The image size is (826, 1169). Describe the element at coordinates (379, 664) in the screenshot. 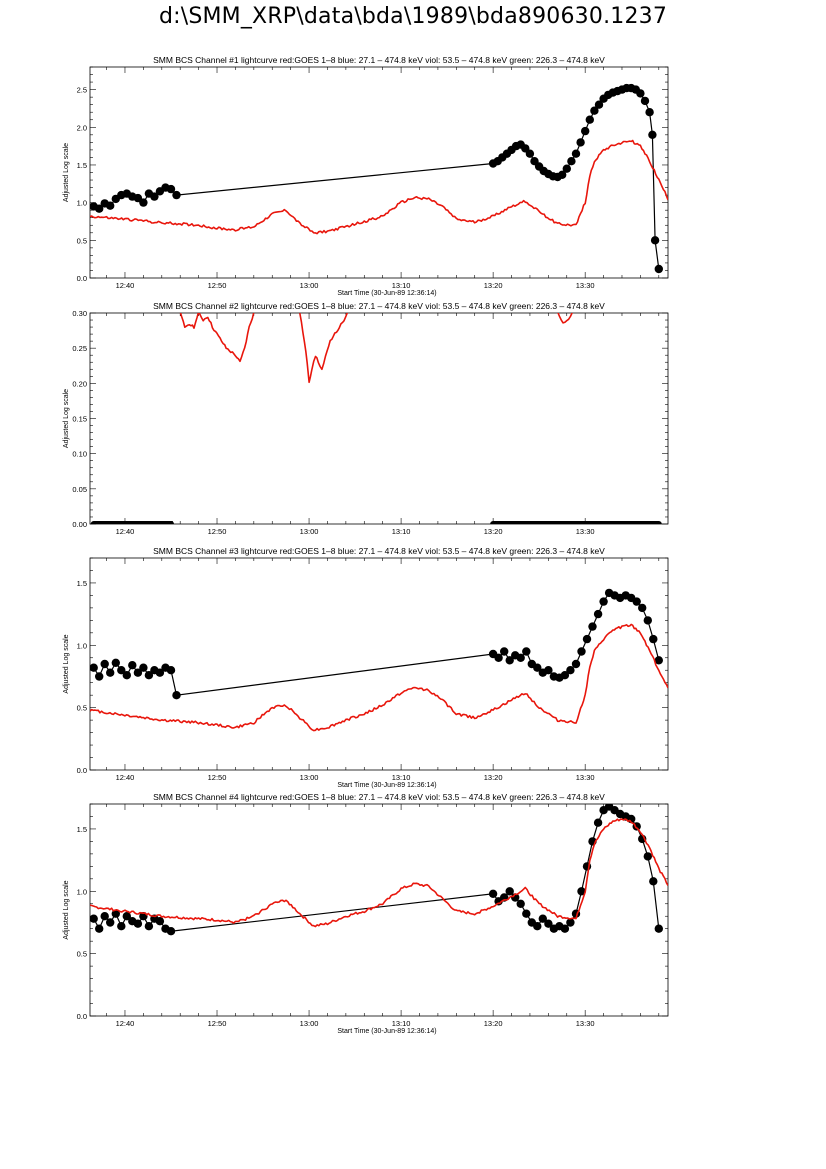

I see `plot-frame` at that location.